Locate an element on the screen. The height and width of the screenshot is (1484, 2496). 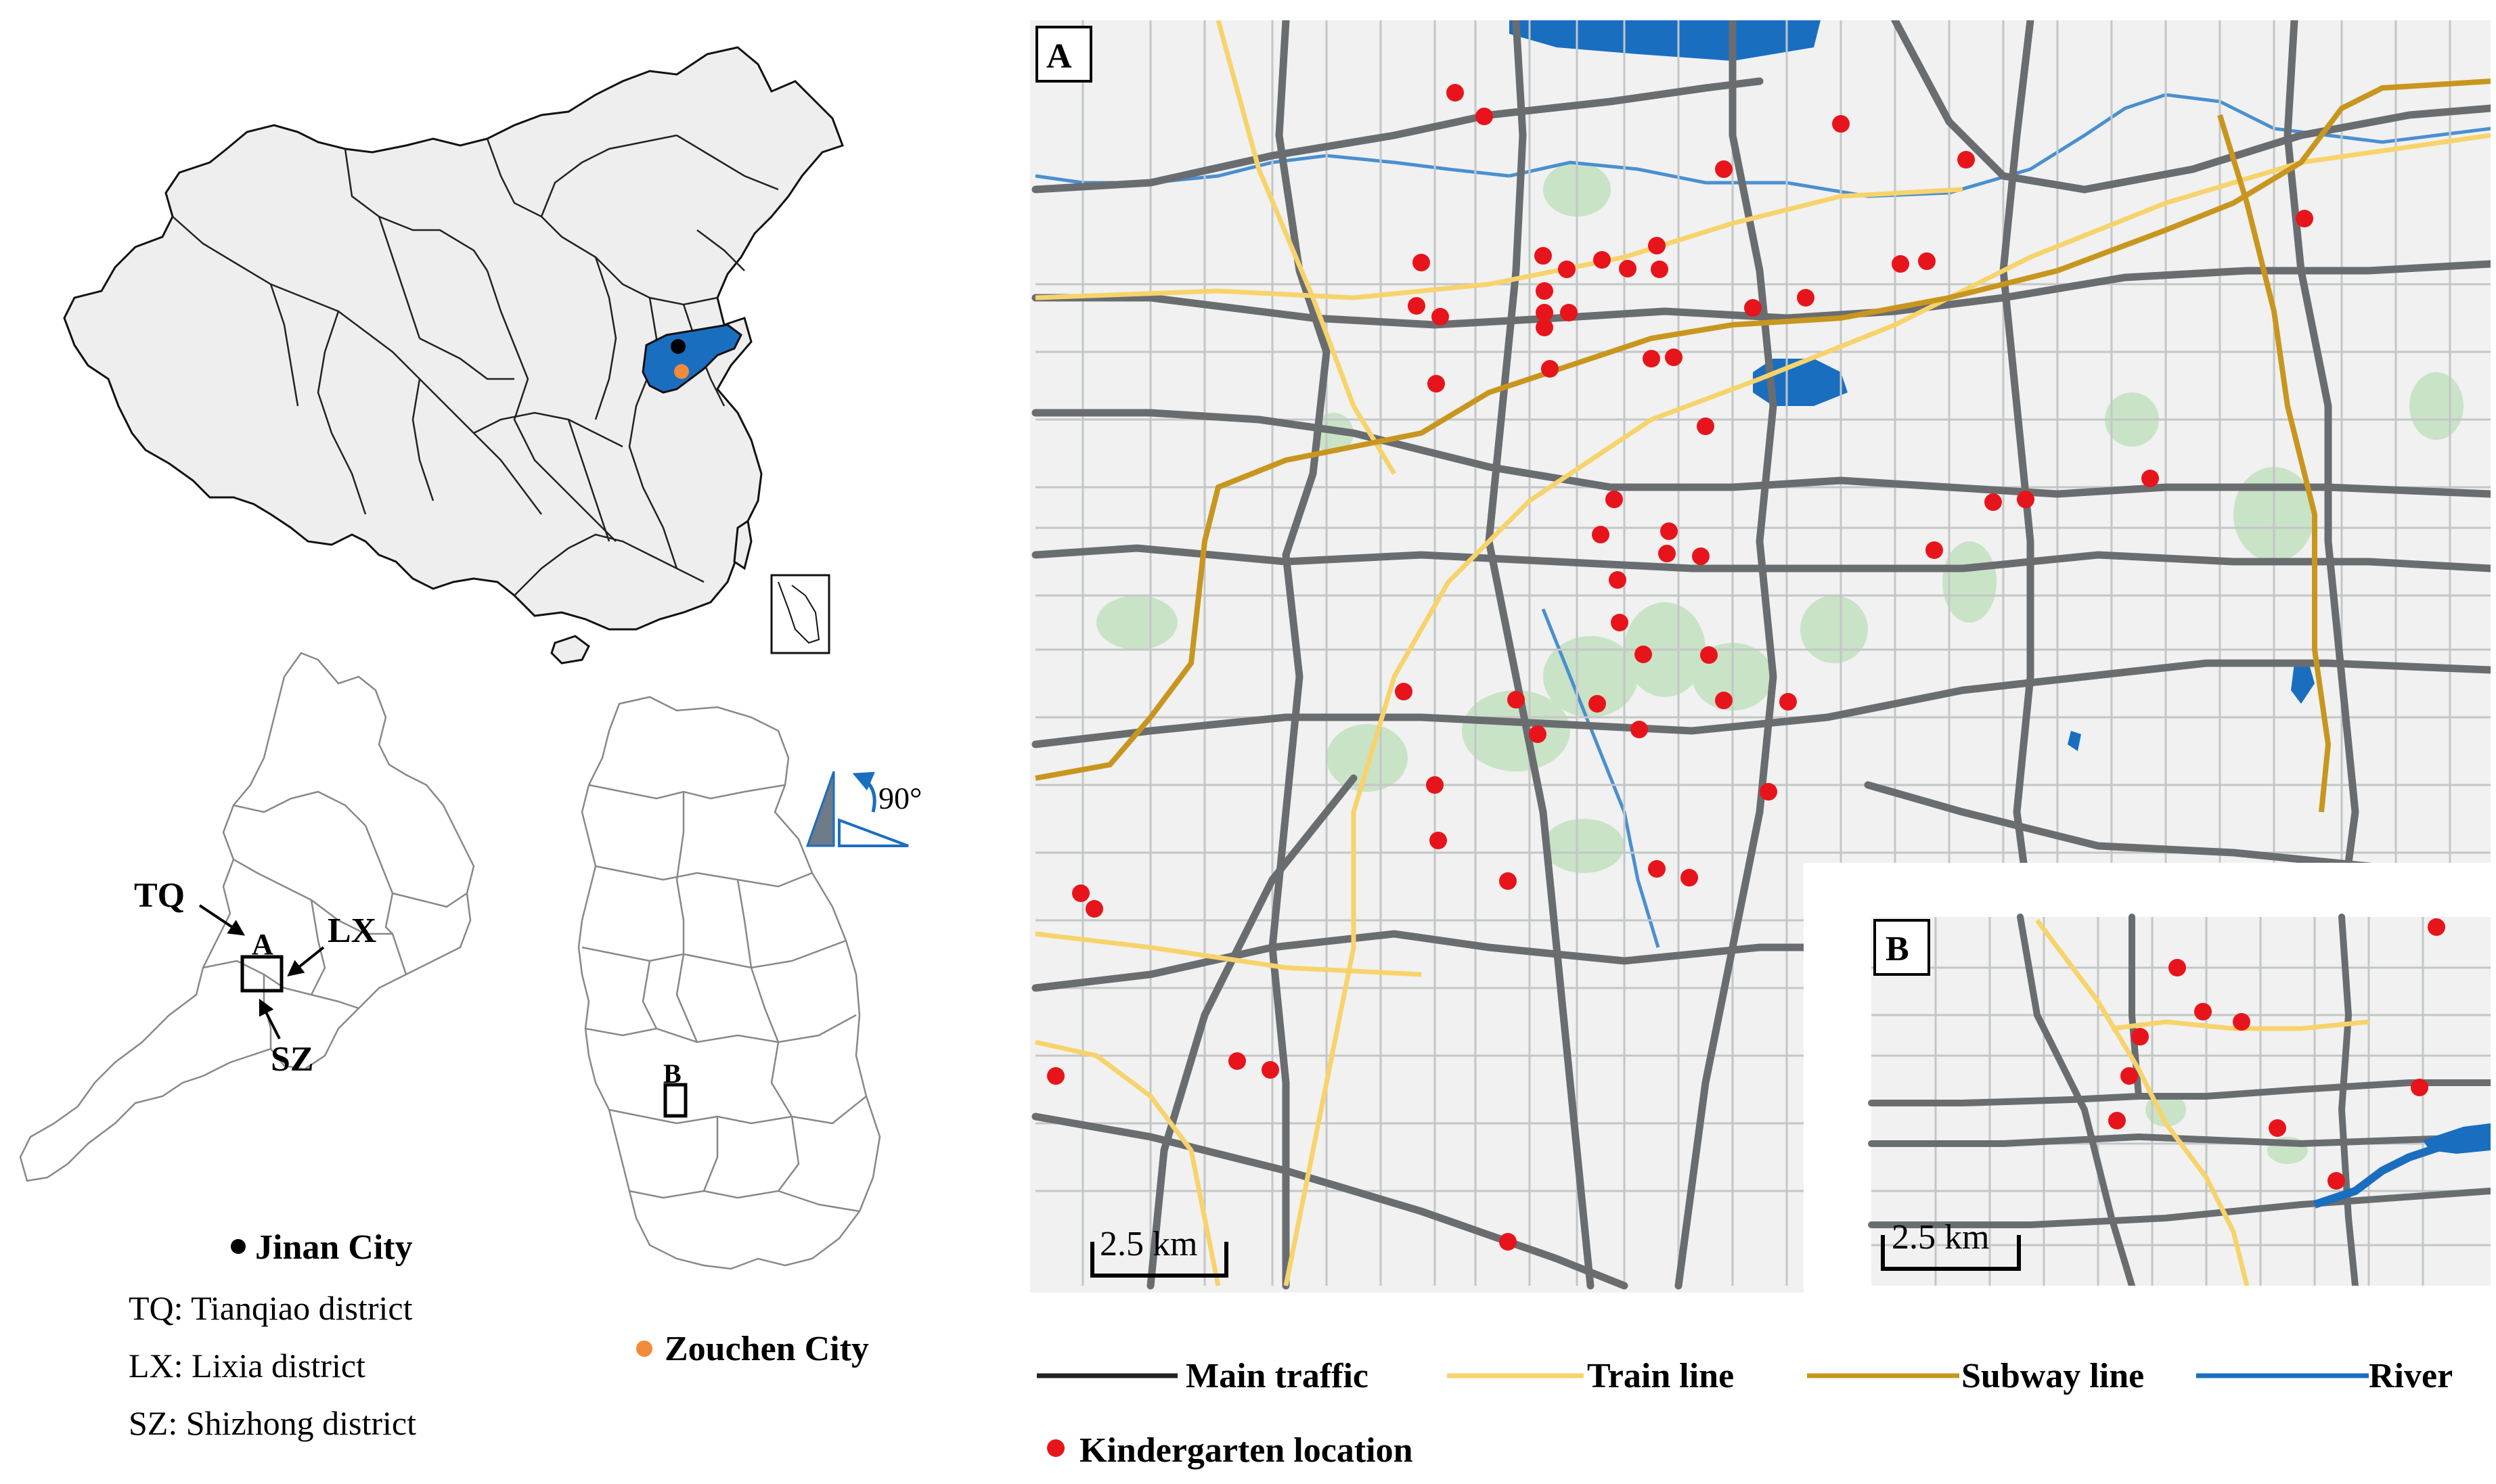
rotation-label: 90° is located at coordinates (900, 798).